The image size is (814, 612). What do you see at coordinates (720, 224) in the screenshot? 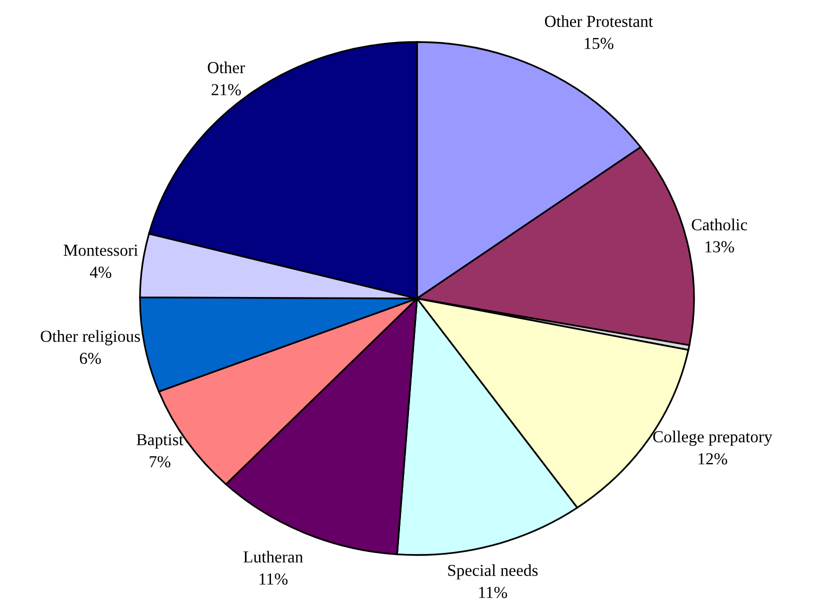
I see `slice-label: Catholic` at bounding box center [720, 224].